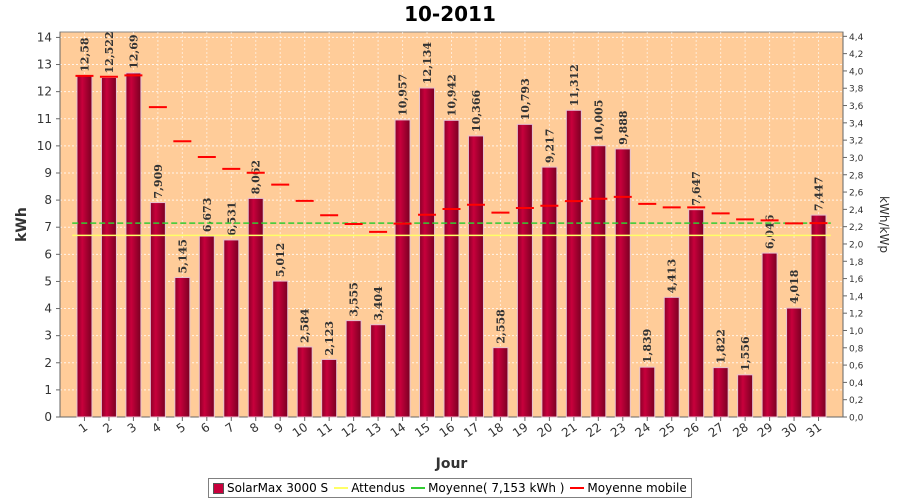  What do you see at coordinates (856, 245) in the screenshot?
I see `y-right-tick-label: 2,0` at bounding box center [856, 245].